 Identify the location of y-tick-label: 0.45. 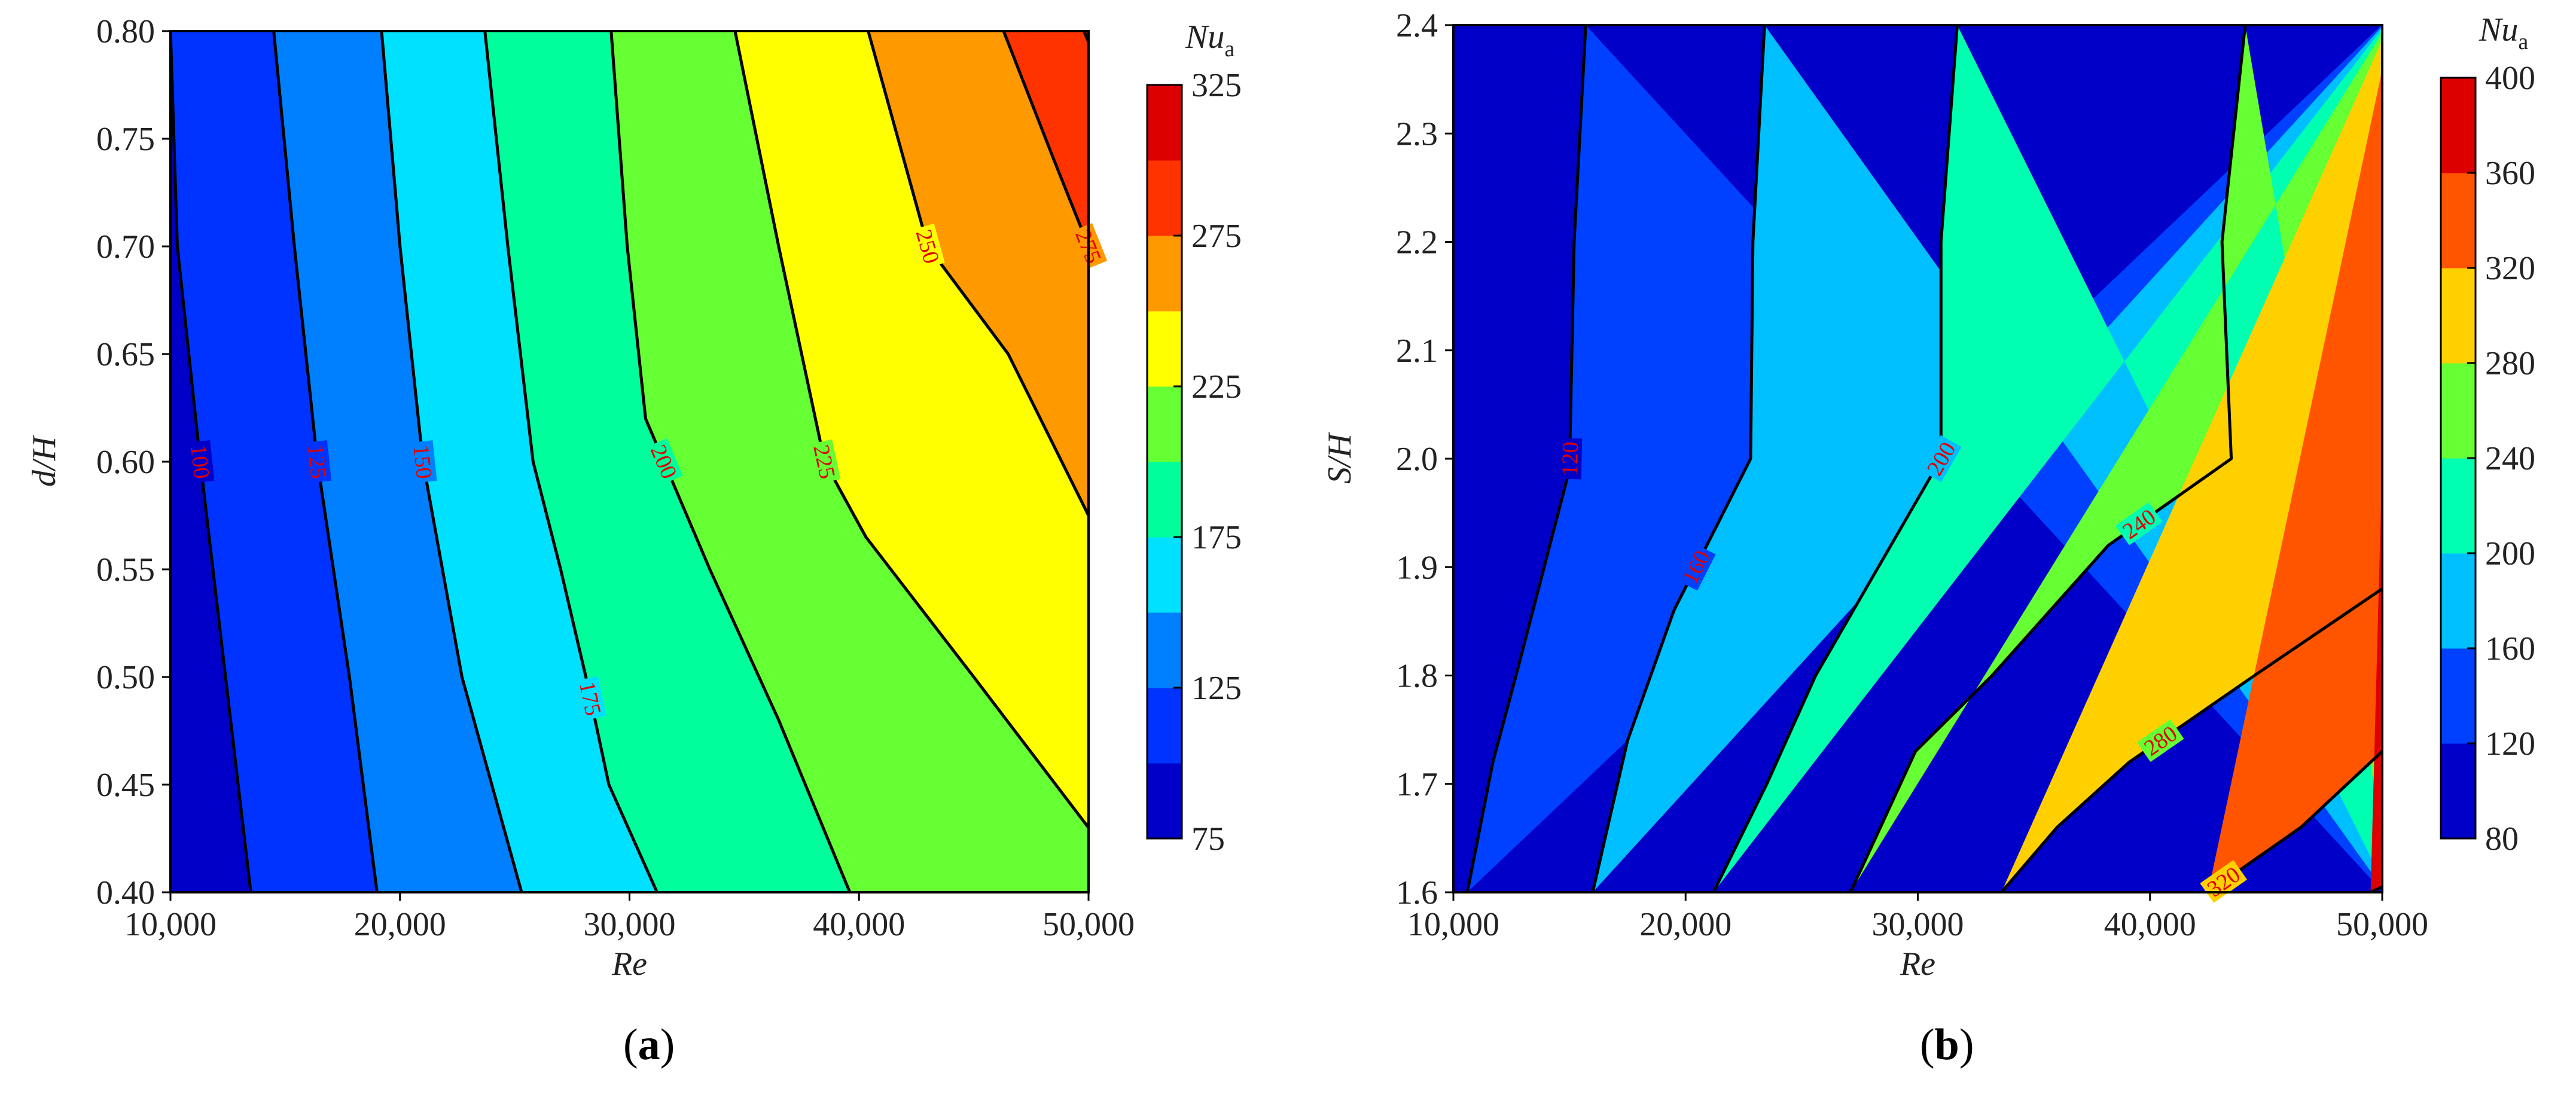
(126, 785).